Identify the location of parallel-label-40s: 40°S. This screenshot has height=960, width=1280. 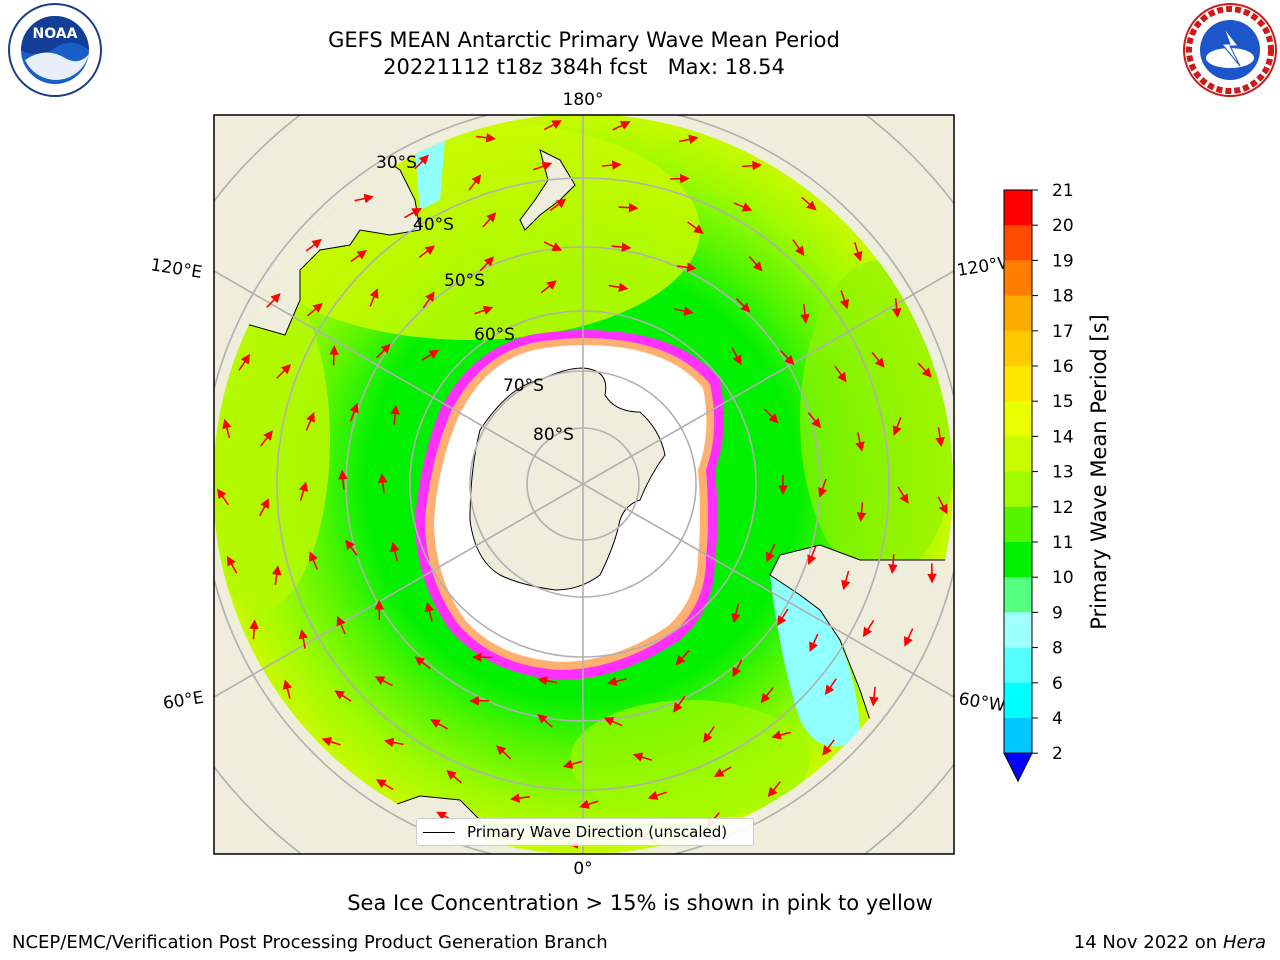
(433, 225).